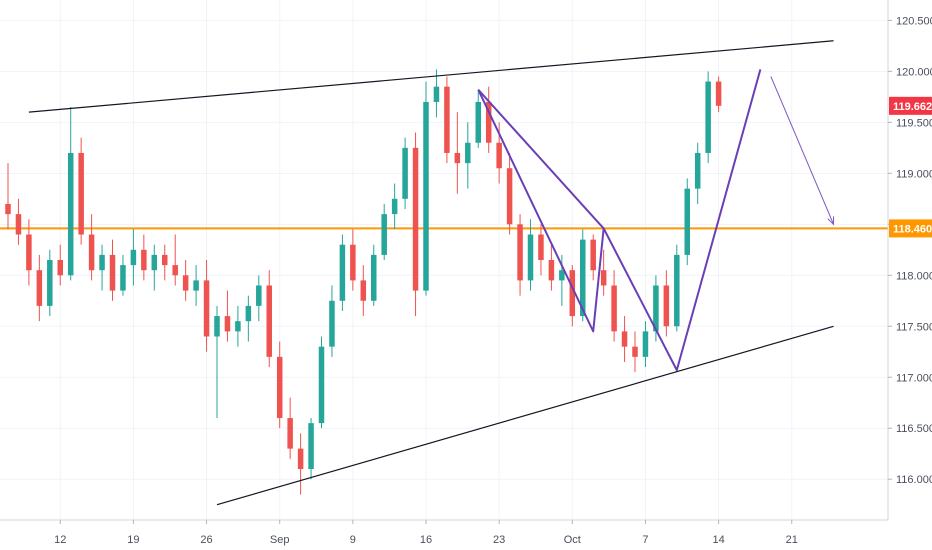 The image size is (932, 550). What do you see at coordinates (914, 174) in the screenshot?
I see `price-tick-label: 119.000` at bounding box center [914, 174].